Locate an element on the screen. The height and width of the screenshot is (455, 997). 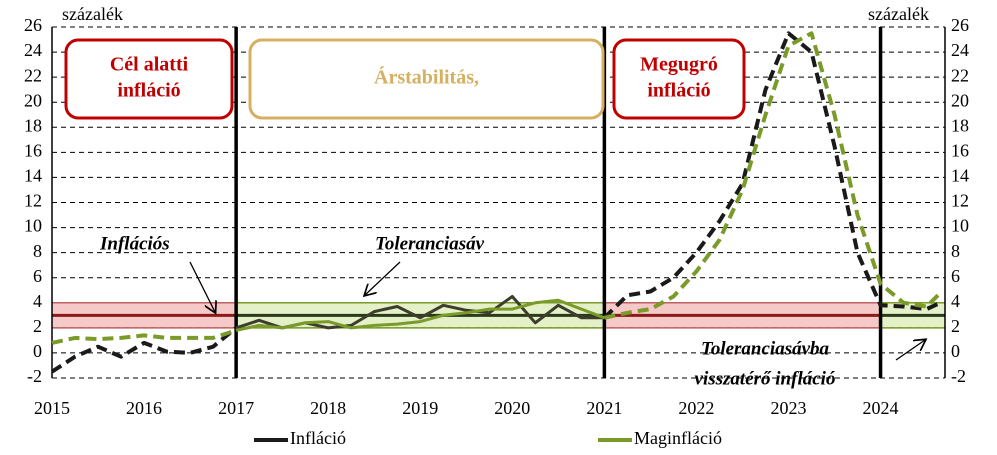
y2-tick-label: 16 is located at coordinates (960, 150).